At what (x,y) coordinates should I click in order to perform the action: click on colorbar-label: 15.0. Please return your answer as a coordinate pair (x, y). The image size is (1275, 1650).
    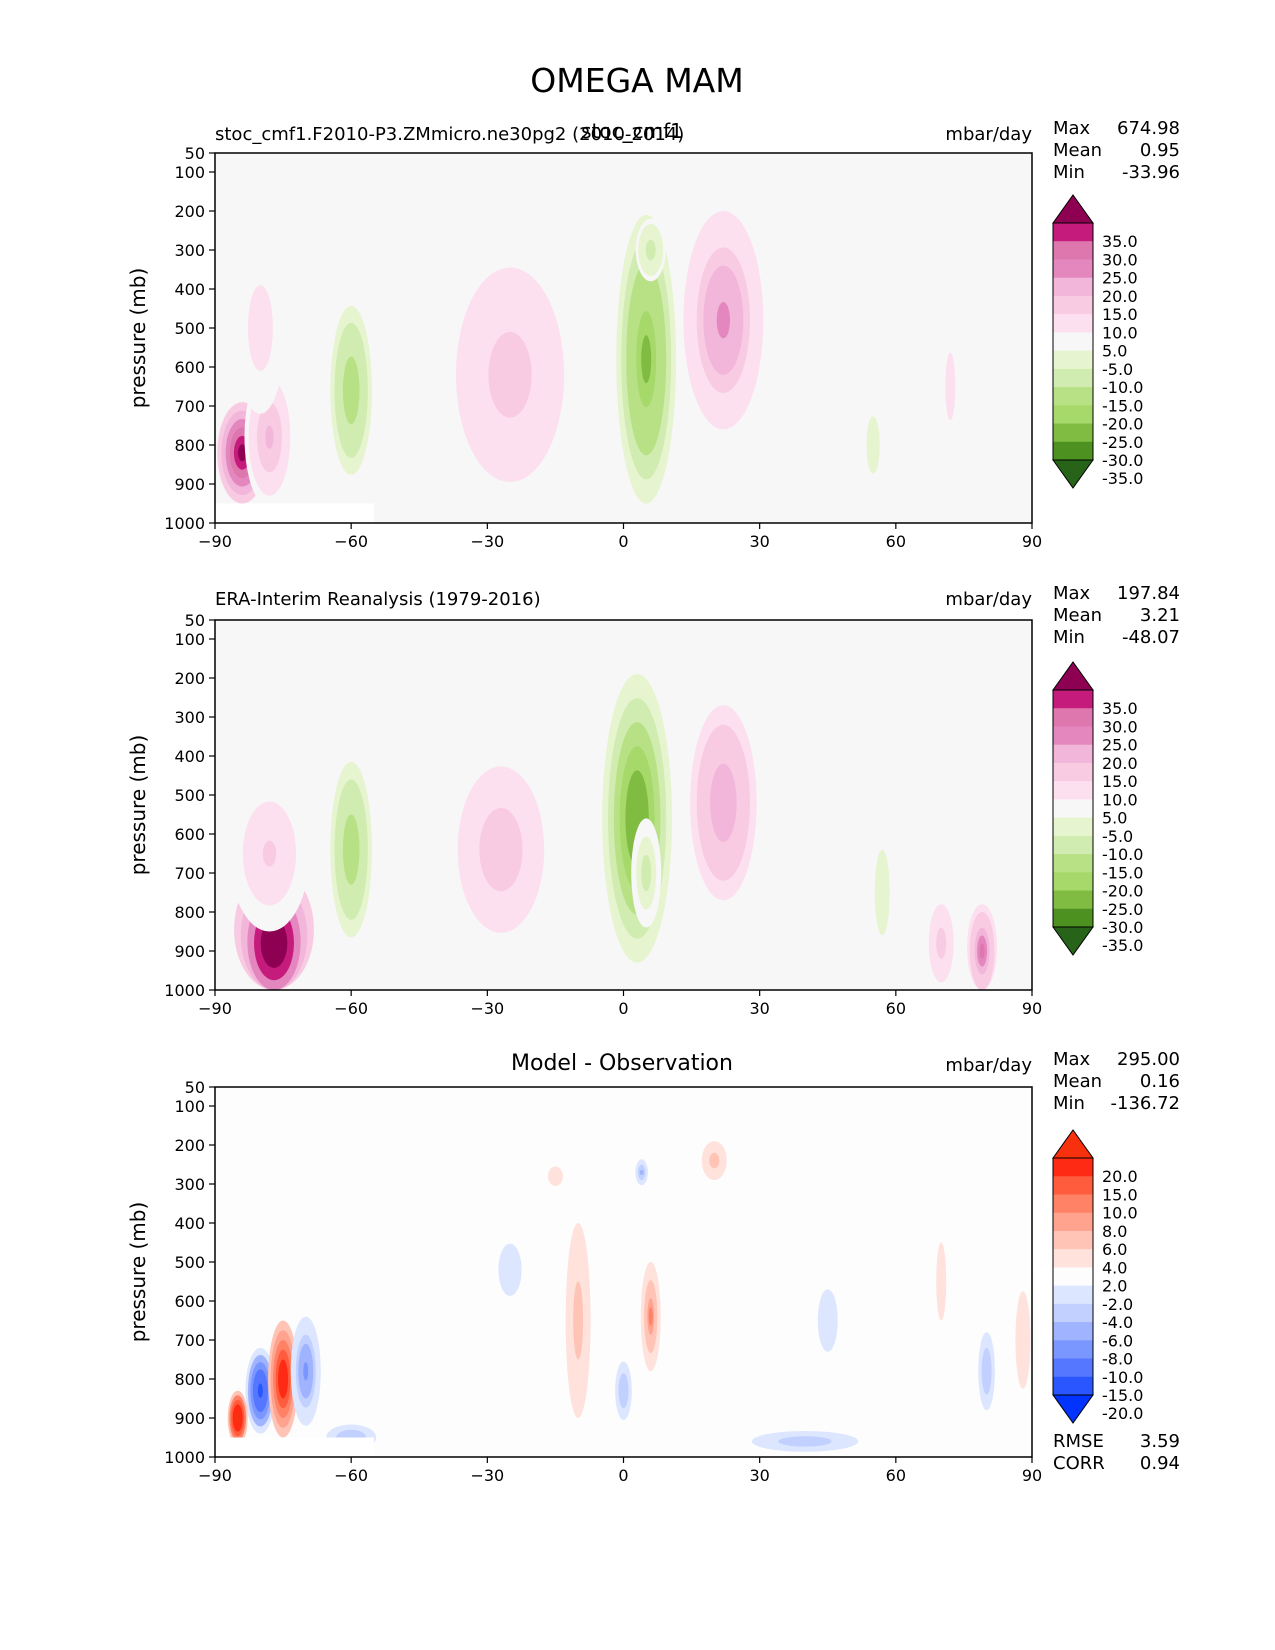
    Looking at the image, I should click on (1120, 314).